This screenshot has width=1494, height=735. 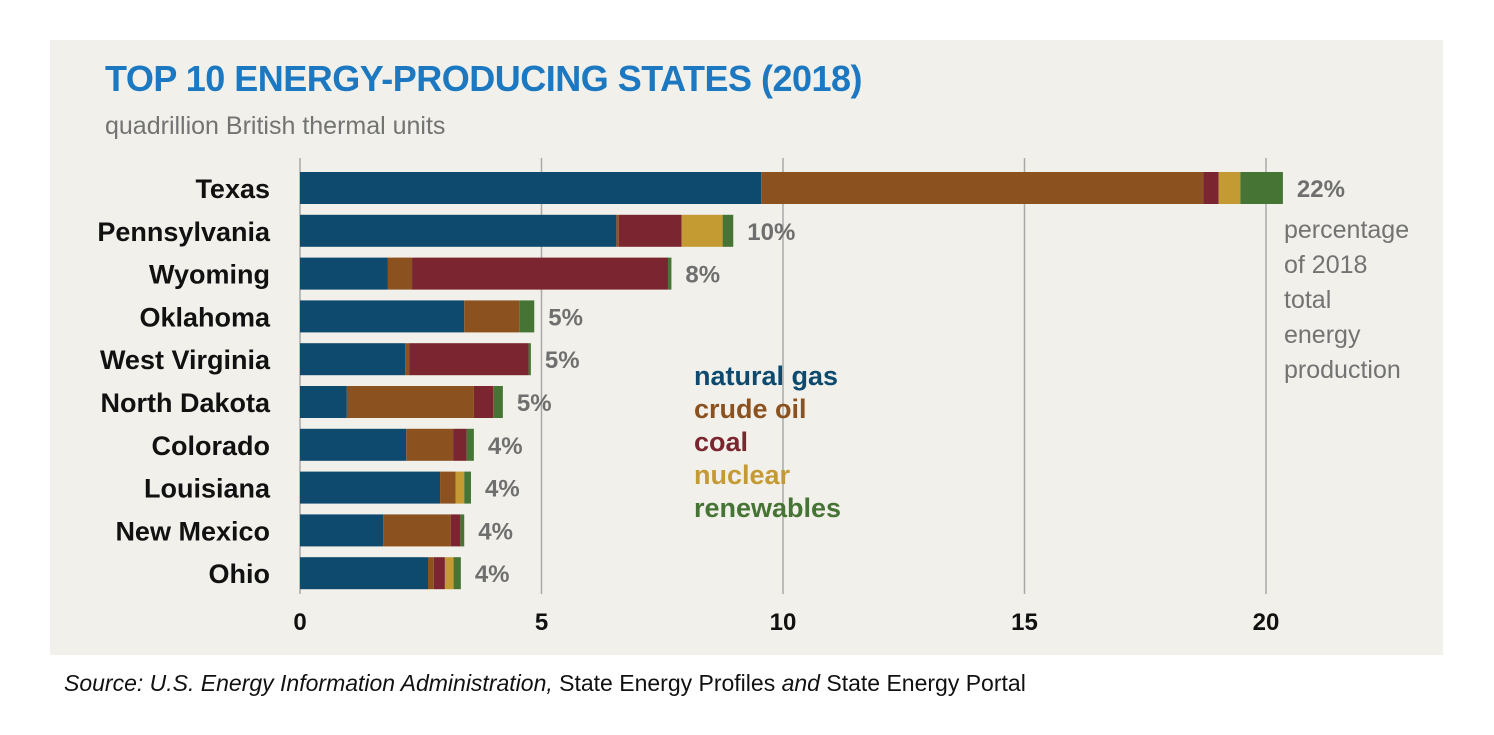 I want to click on x-tick-label: 0, so click(x=299, y=622).